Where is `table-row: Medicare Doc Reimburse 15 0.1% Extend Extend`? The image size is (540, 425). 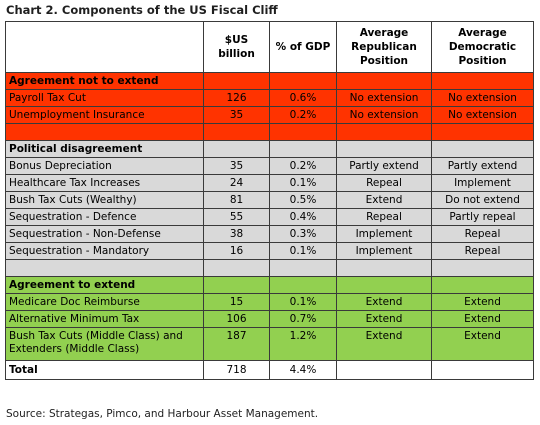 table-row: Medicare Doc Reimburse 15 0.1% Extend Extend is located at coordinates (269, 302).